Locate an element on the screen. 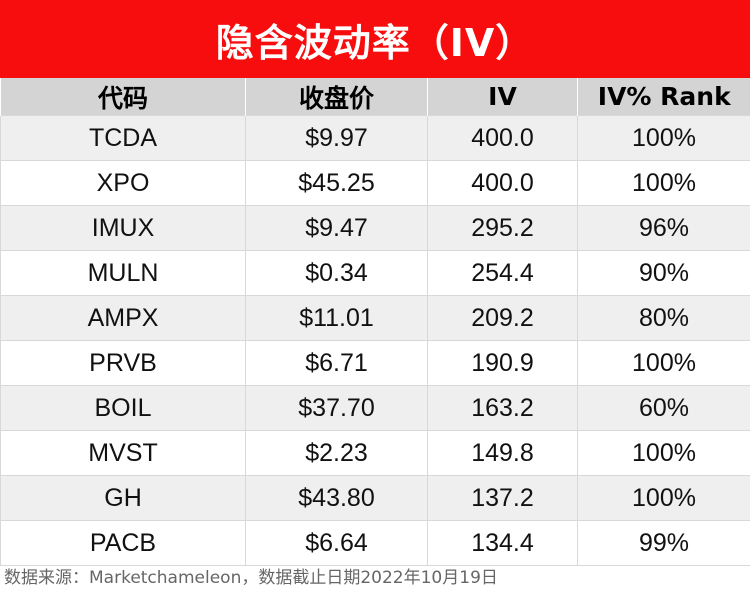 This screenshot has width=750, height=595. cell-iv: 134.4 is located at coordinates (502, 543).